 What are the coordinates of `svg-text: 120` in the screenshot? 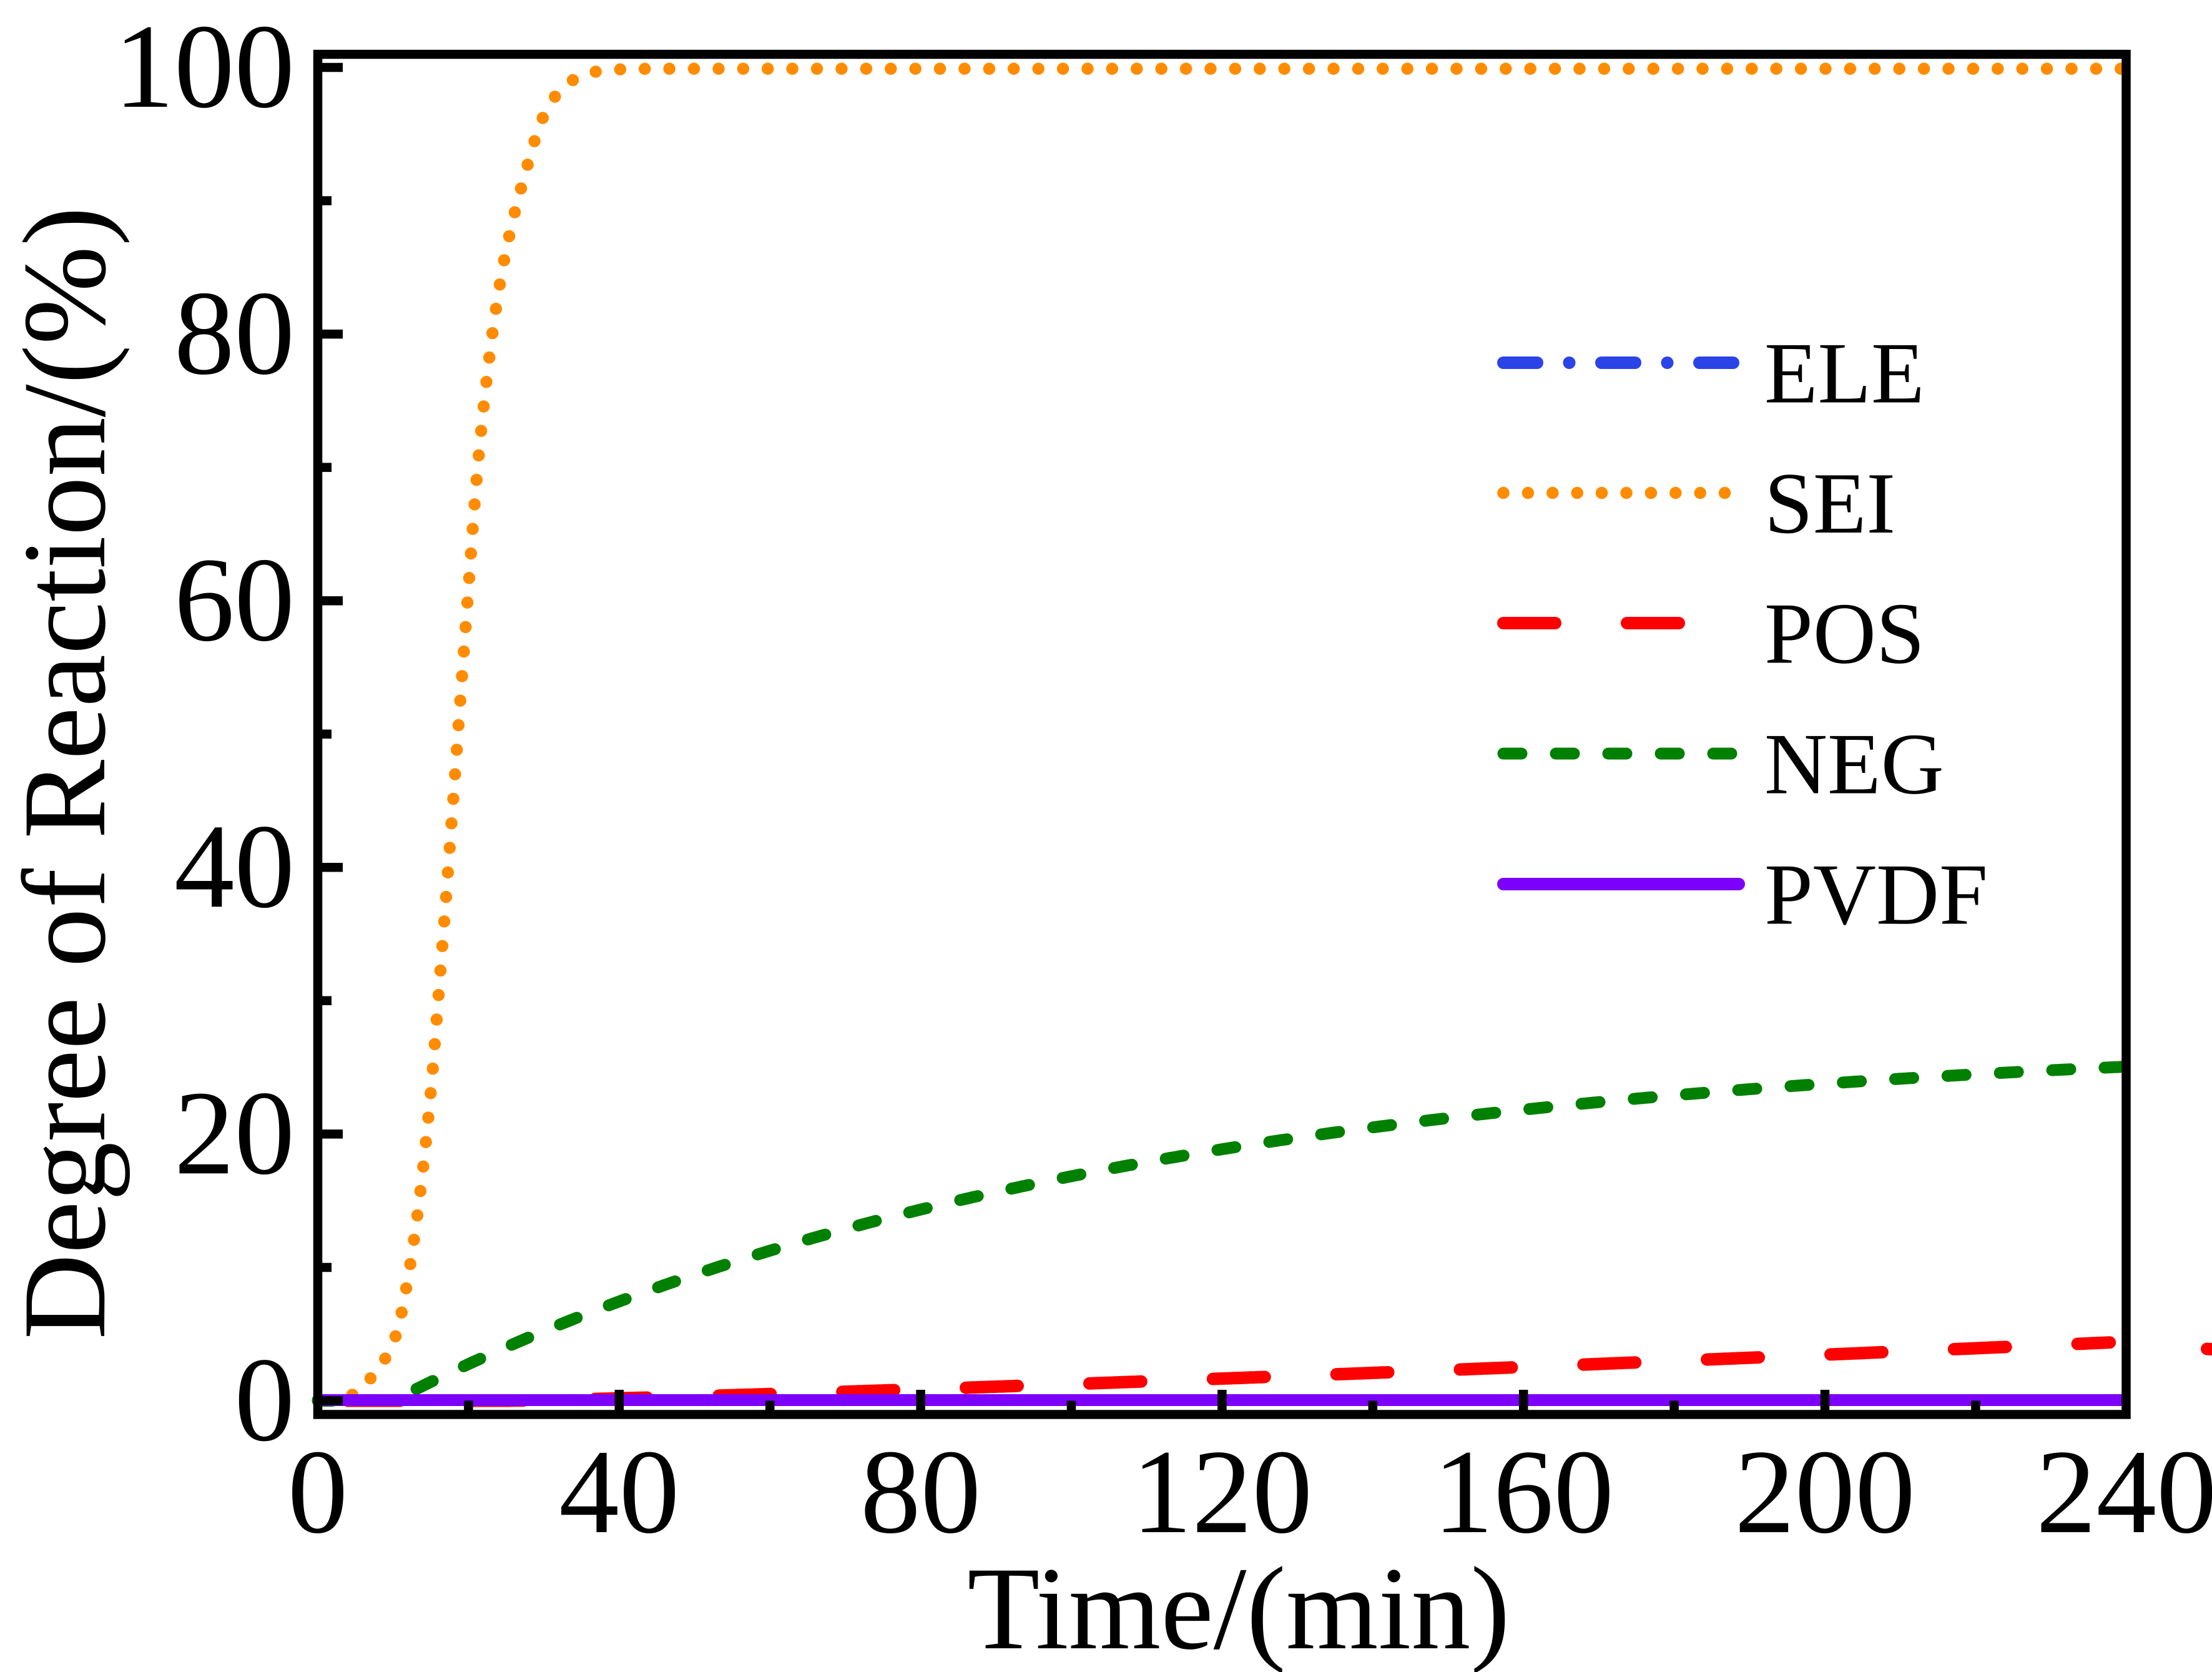 It's located at (1222, 1492).